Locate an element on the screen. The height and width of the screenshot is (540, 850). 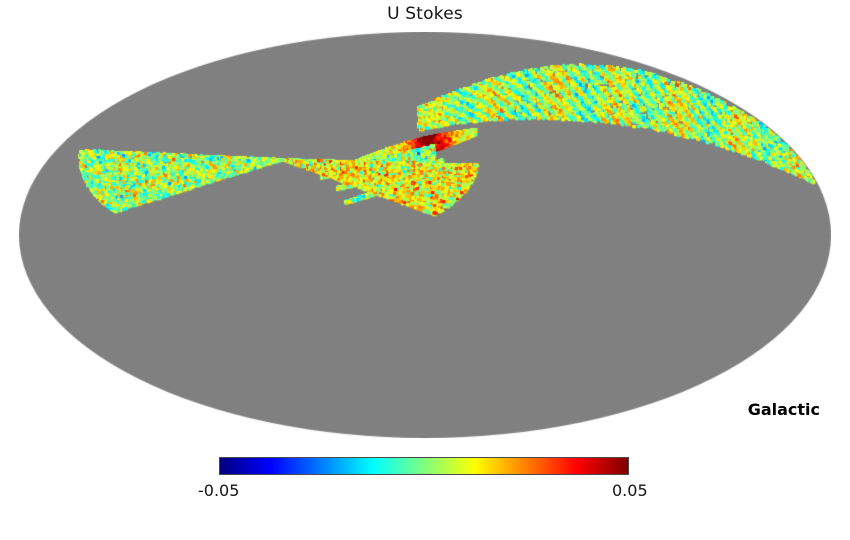
coordinate-system-label: Galactic is located at coordinates (783, 409).